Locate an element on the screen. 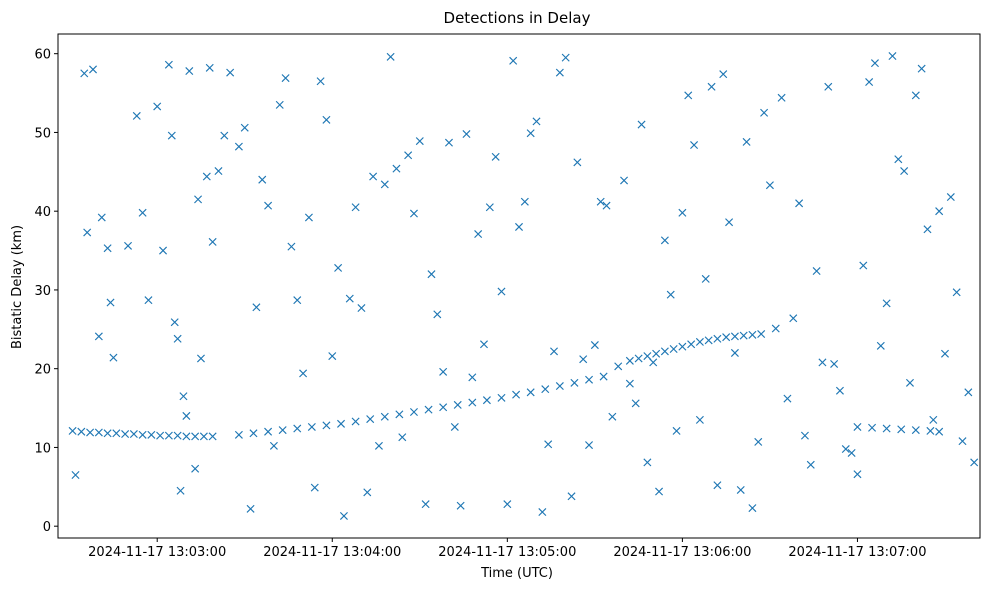  x-tick-label: 2024-11-17 13:05:00 is located at coordinates (507, 552).